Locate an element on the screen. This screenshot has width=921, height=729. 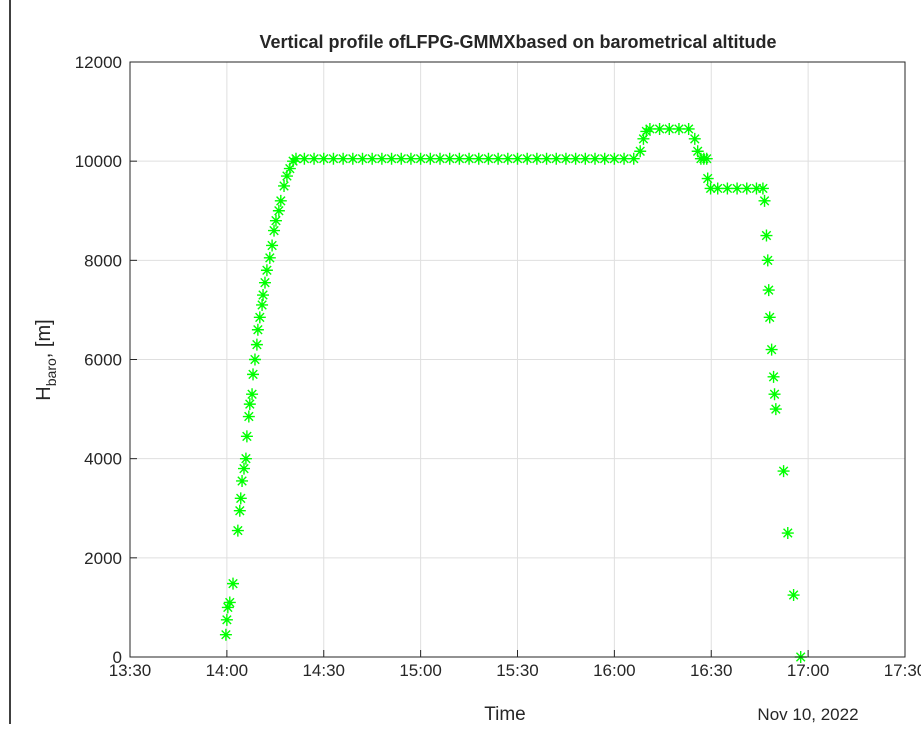
y-tick-label: 6000 is located at coordinates (103, 360).